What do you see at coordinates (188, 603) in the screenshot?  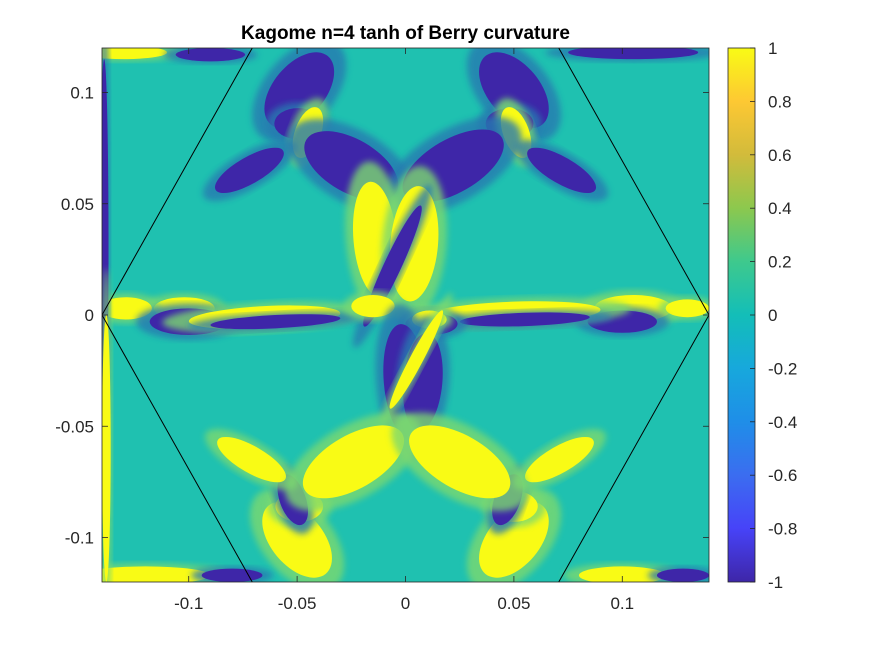 I see `x-tick-label: -0.1` at bounding box center [188, 603].